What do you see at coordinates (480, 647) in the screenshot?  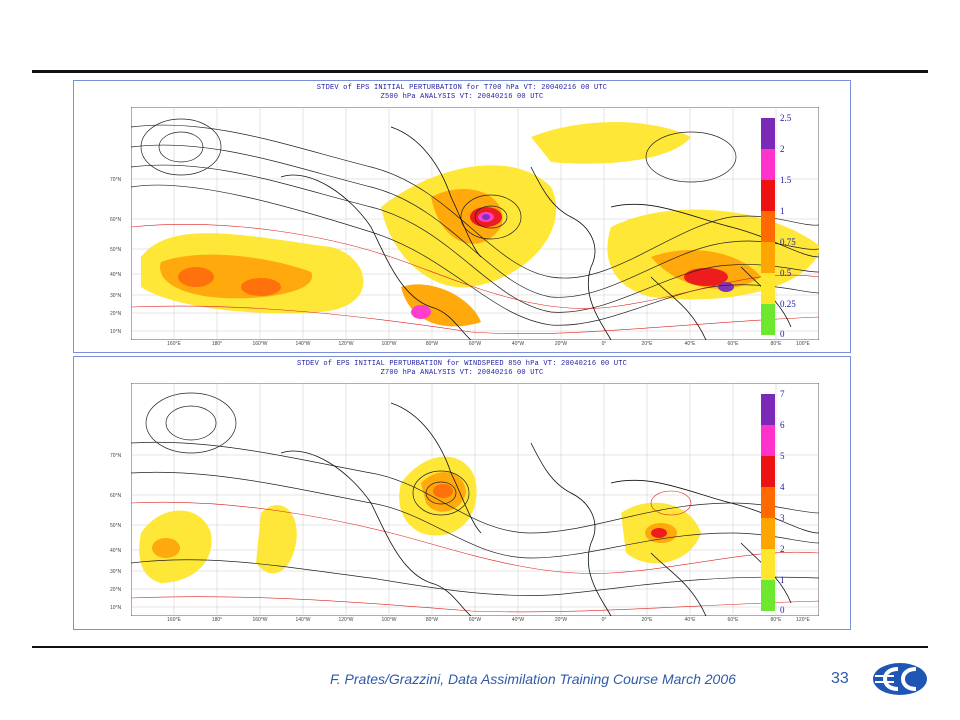 I see `bottom-rule` at bounding box center [480, 647].